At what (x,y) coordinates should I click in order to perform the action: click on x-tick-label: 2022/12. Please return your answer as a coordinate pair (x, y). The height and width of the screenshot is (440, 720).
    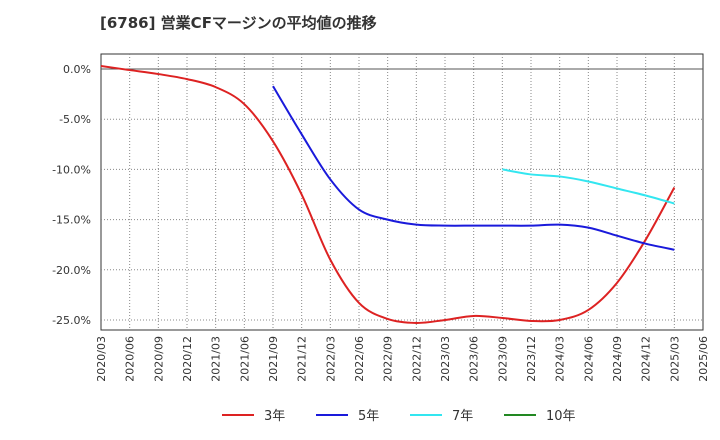
    Looking at the image, I should click on (416, 359).